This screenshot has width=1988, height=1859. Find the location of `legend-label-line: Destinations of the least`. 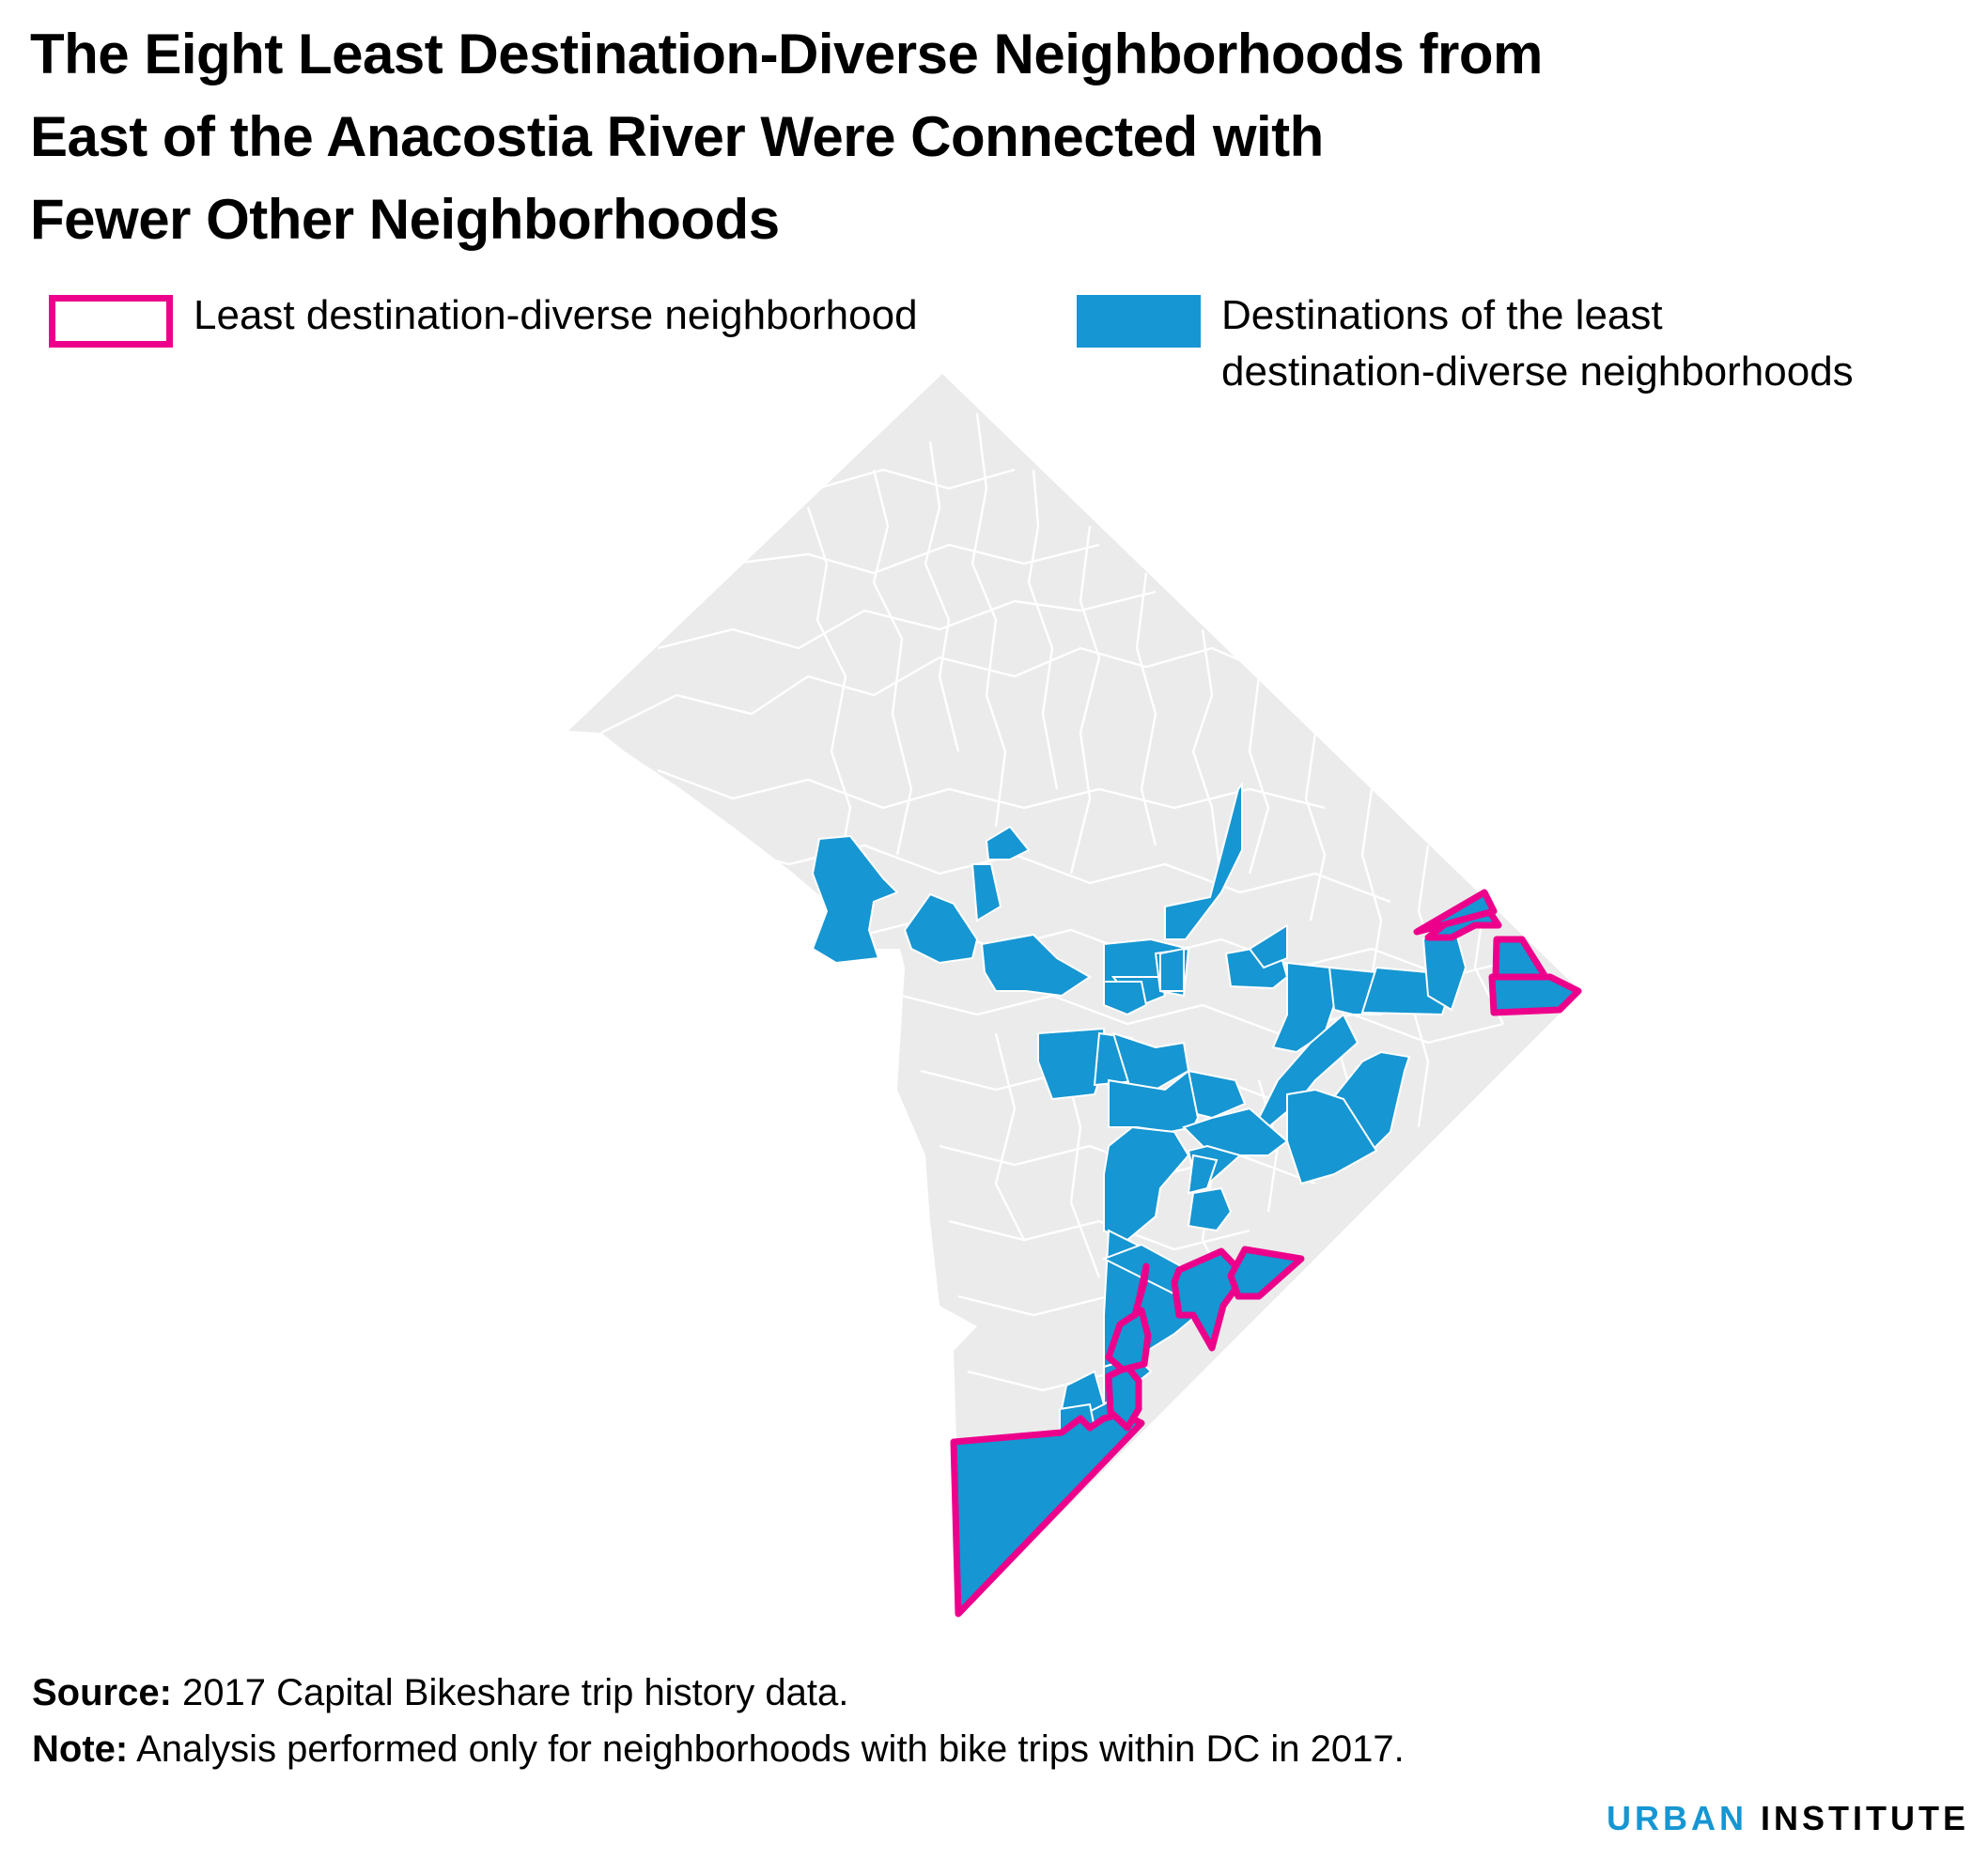

legend-label-line: Destinations of the least is located at coordinates (1442, 315).